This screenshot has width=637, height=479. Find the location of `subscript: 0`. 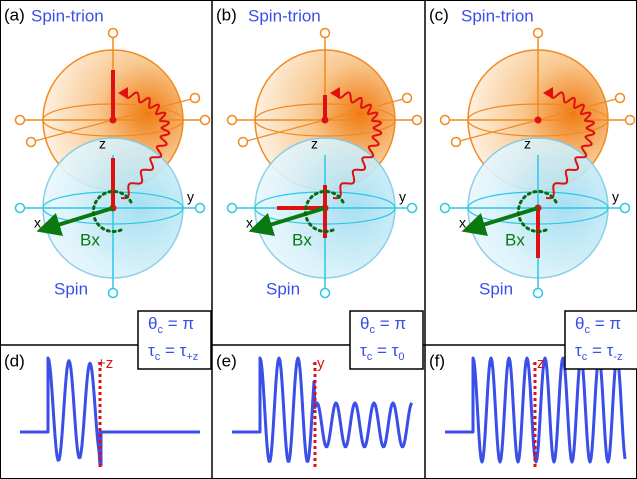

subscript: 0 is located at coordinates (401, 357).